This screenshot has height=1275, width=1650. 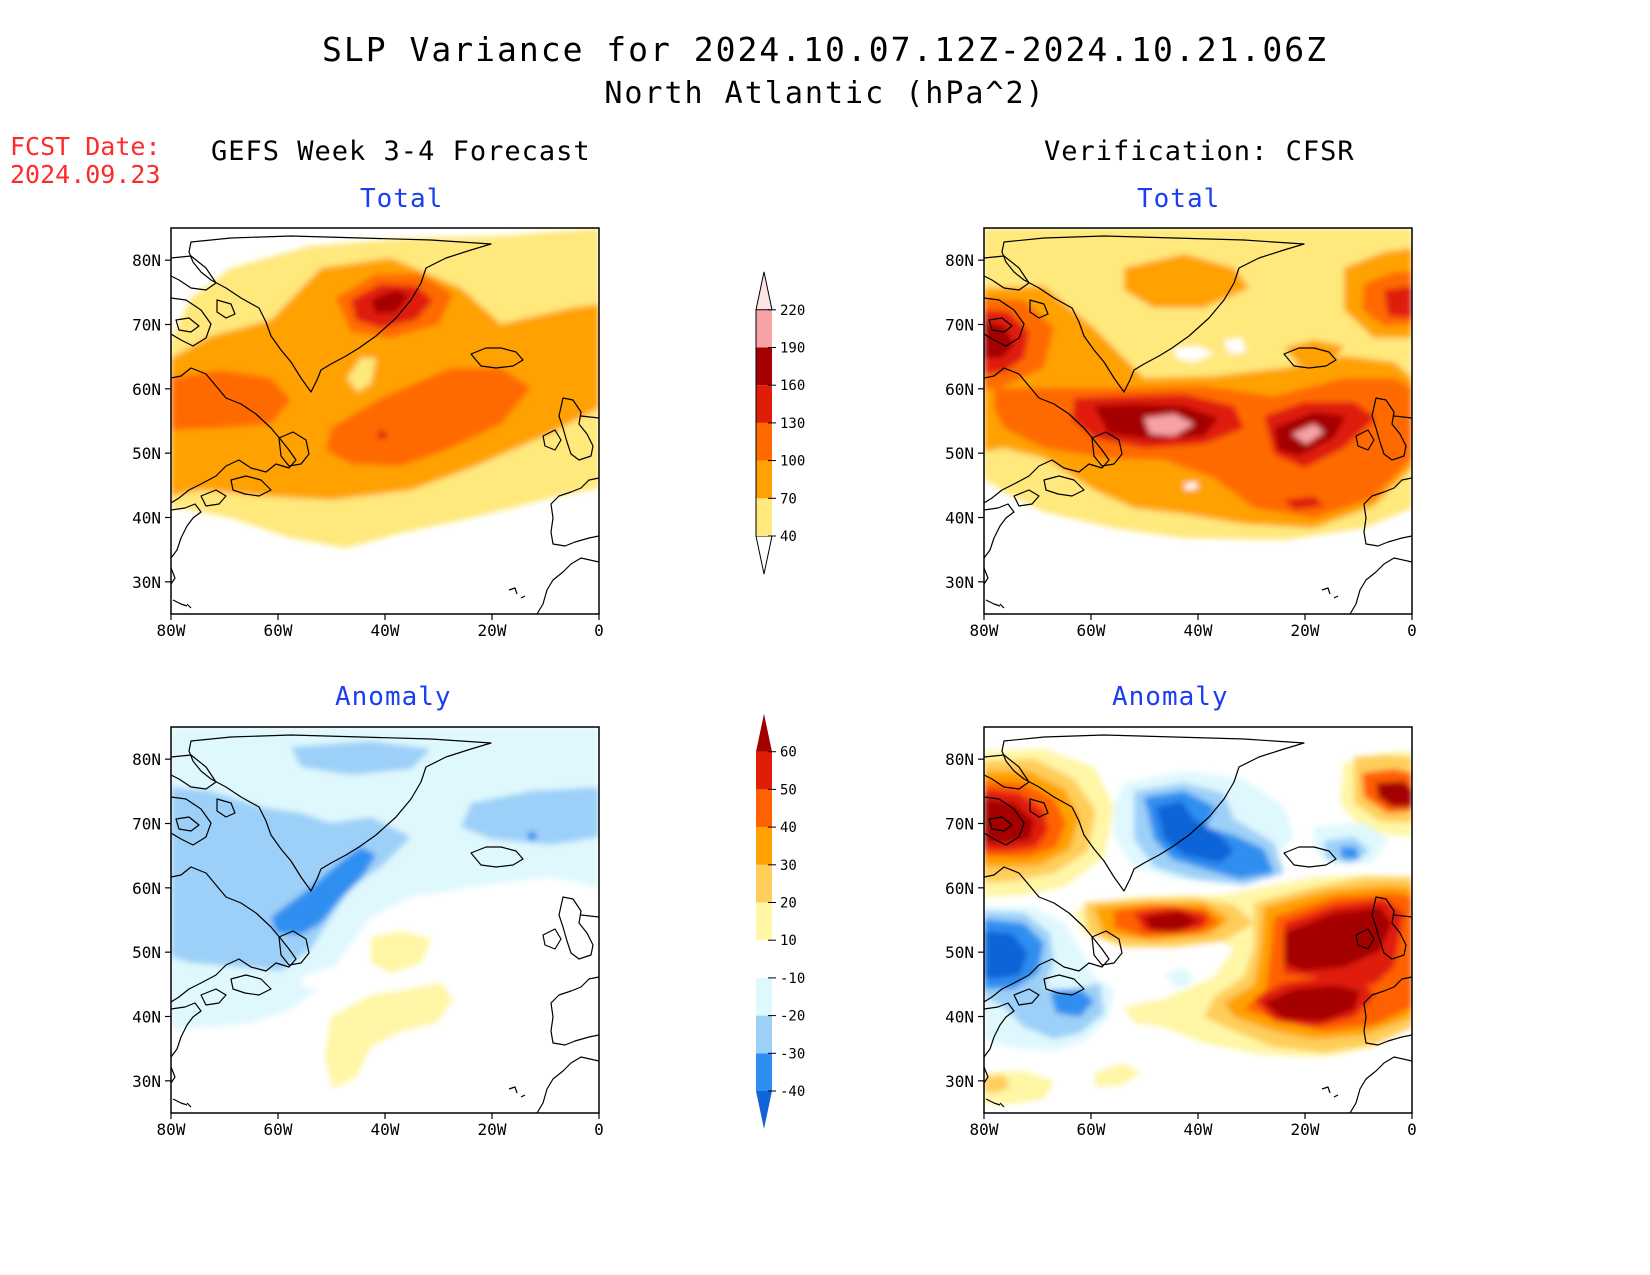 What do you see at coordinates (792, 1017) in the screenshot?
I see `colorbar-label: -20` at bounding box center [792, 1017].